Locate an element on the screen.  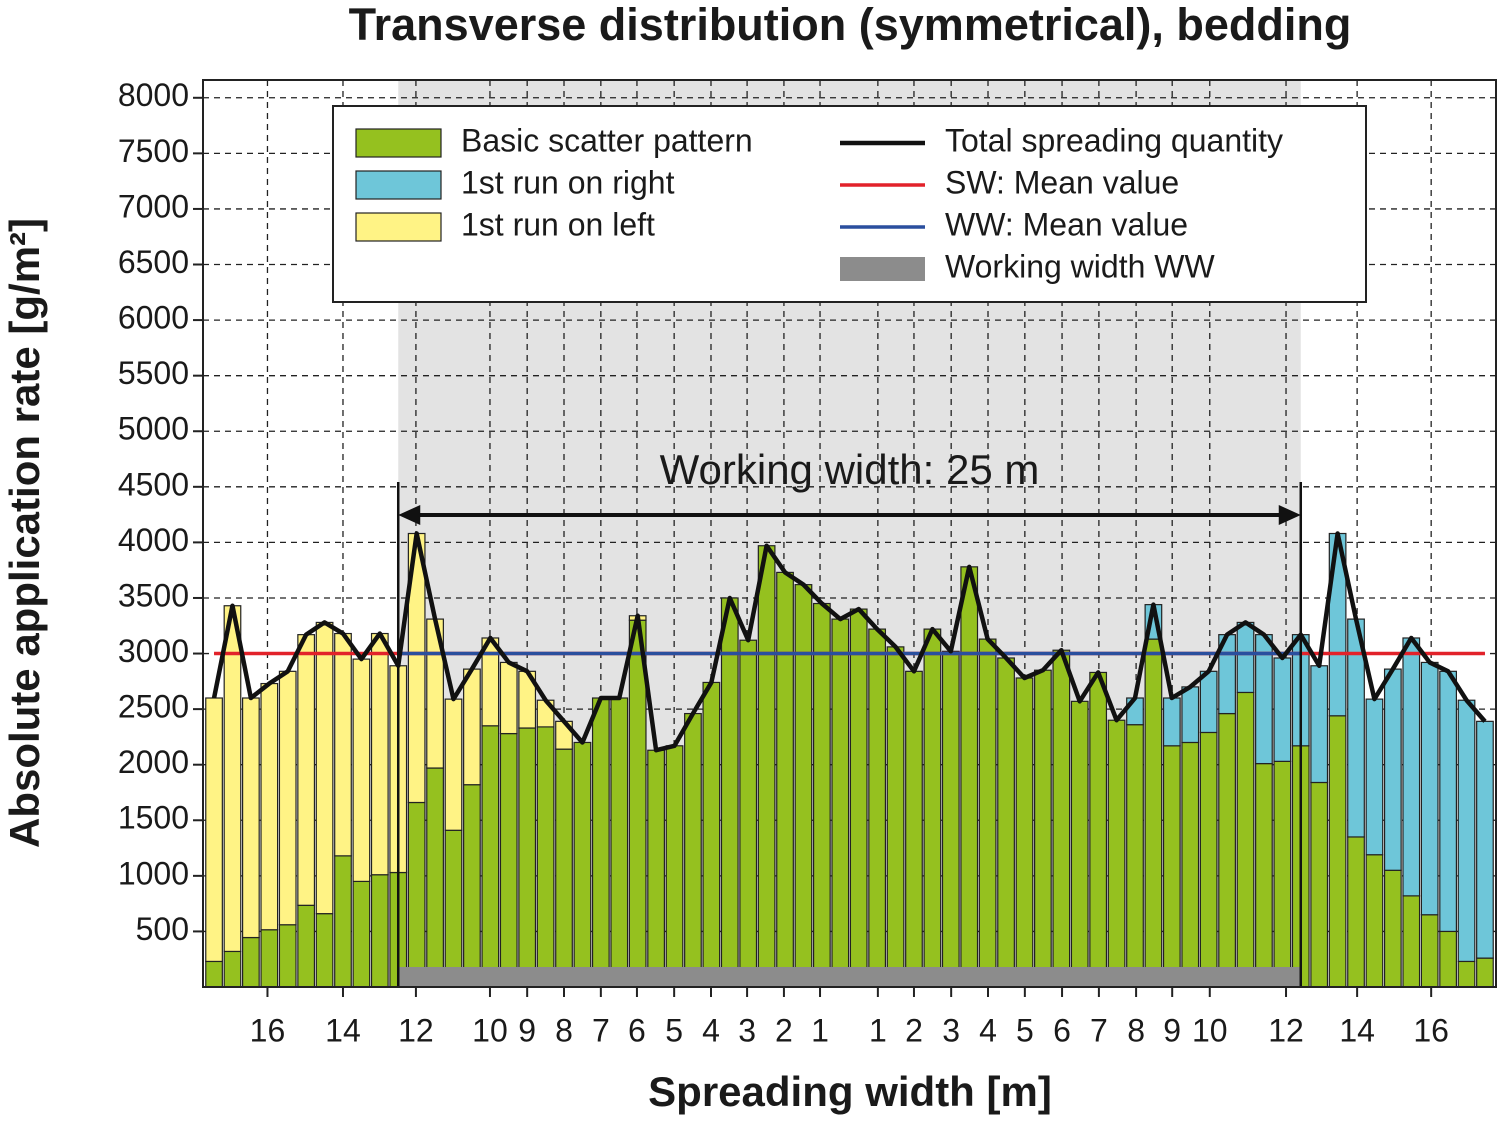
working-width-bar is located at coordinates (849, 977).